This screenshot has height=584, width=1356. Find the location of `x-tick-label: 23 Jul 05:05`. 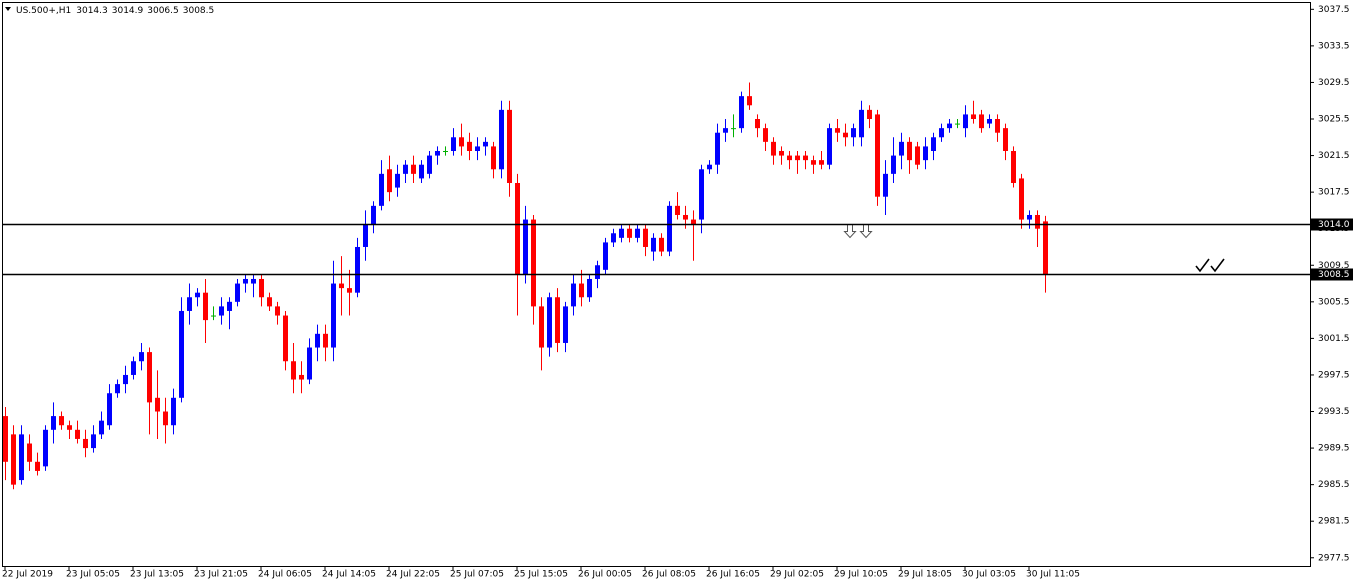

x-tick-label: 23 Jul 05:05 is located at coordinates (93, 575).